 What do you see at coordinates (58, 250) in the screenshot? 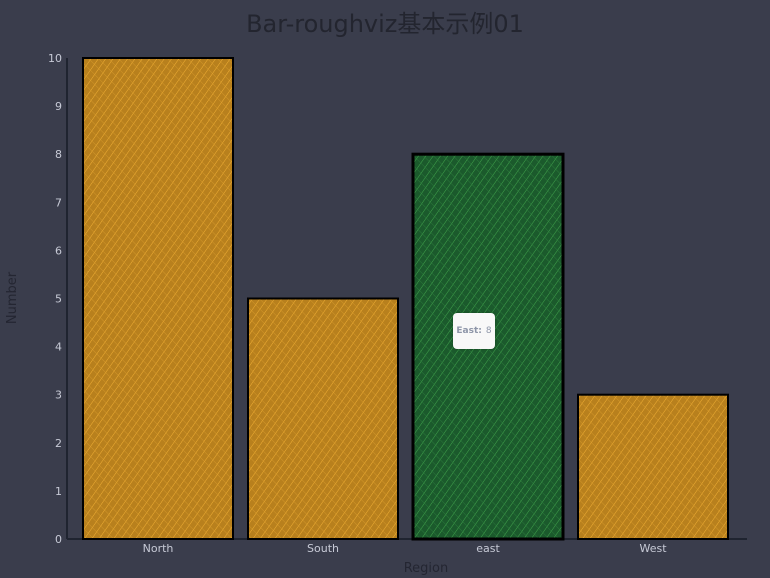
I see `y-tick-label: 6` at bounding box center [58, 250].